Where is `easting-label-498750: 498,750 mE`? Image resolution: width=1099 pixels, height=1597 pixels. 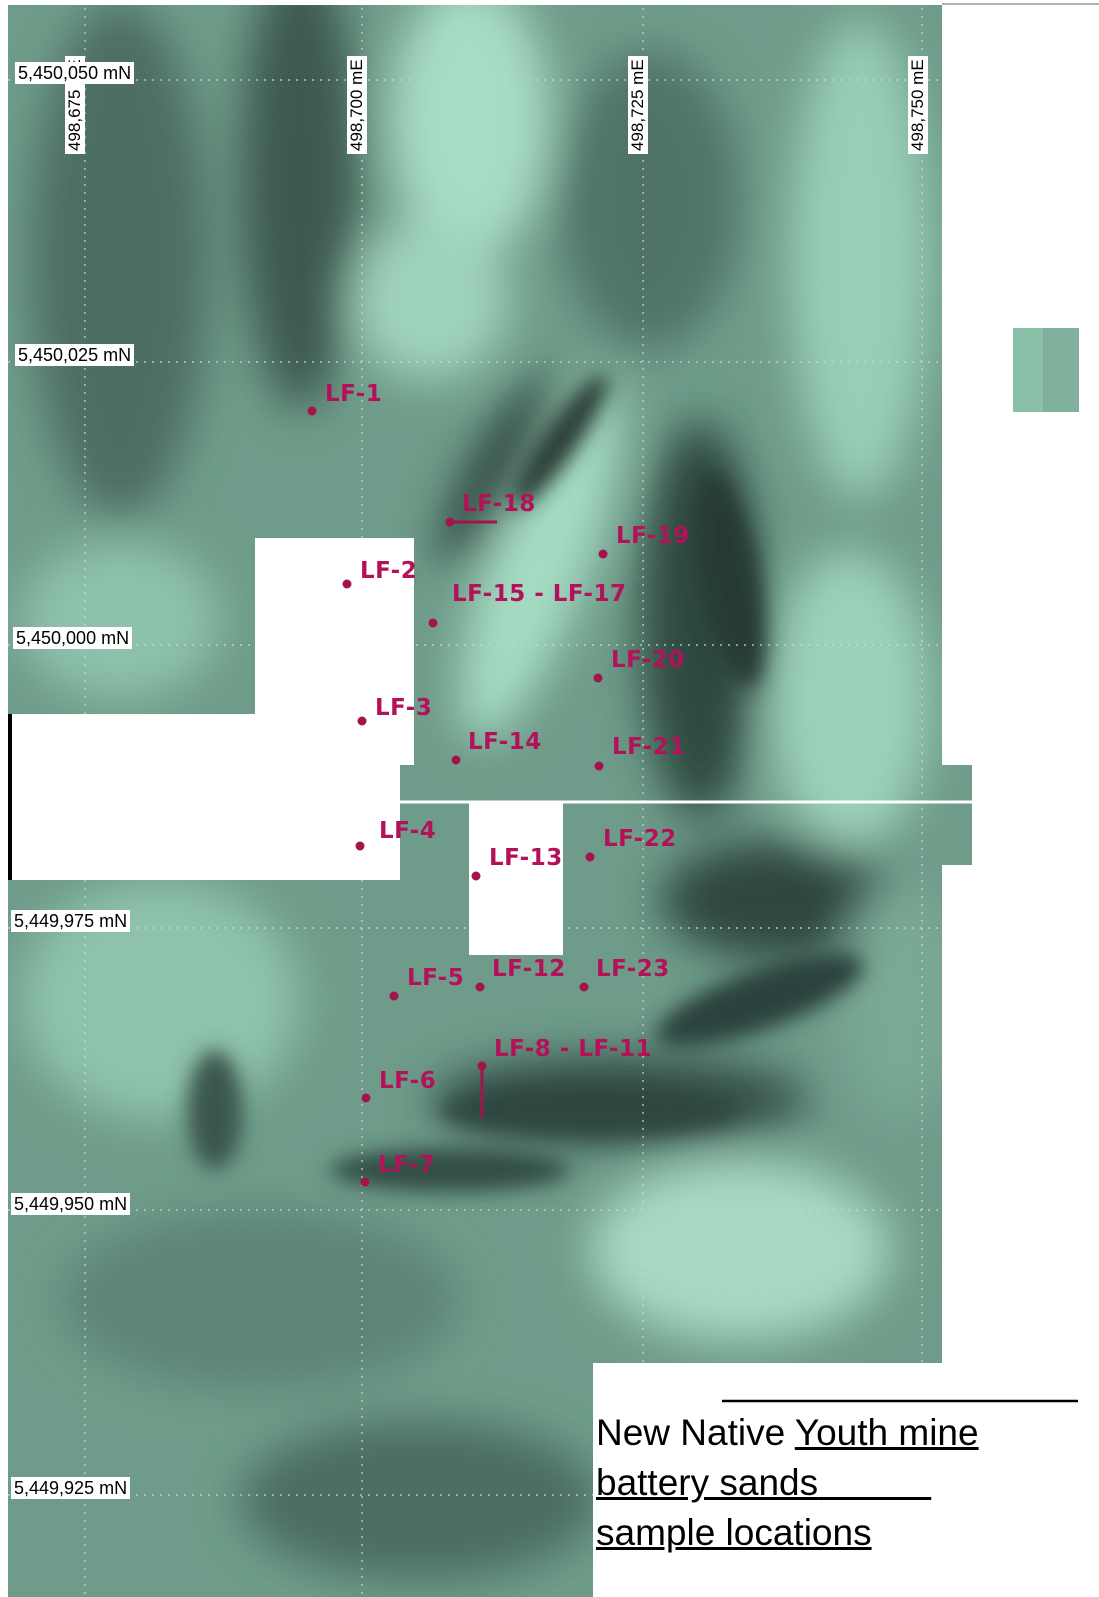
easting-label-498750: 498,750 mE is located at coordinates (918, 105).